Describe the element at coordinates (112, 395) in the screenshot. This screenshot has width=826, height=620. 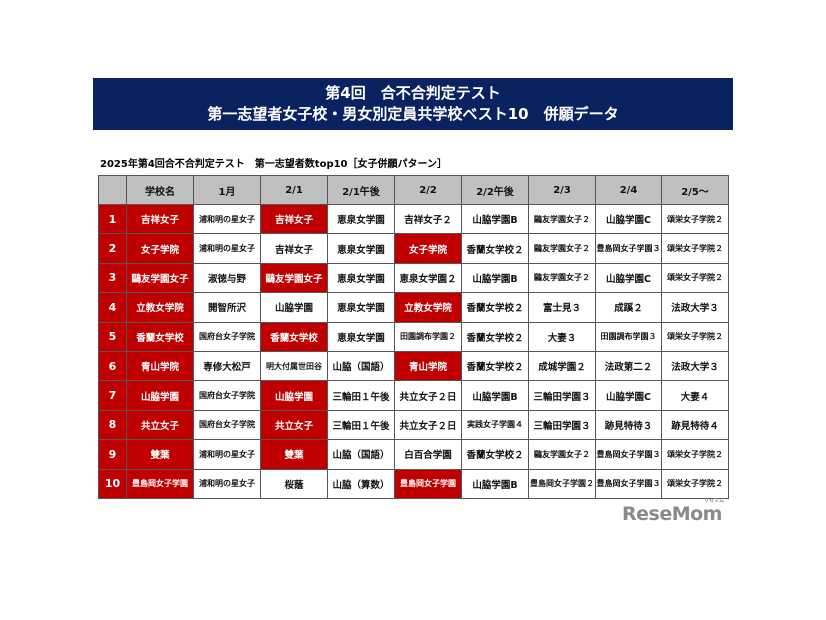
I see `rank-cell: 7` at that location.